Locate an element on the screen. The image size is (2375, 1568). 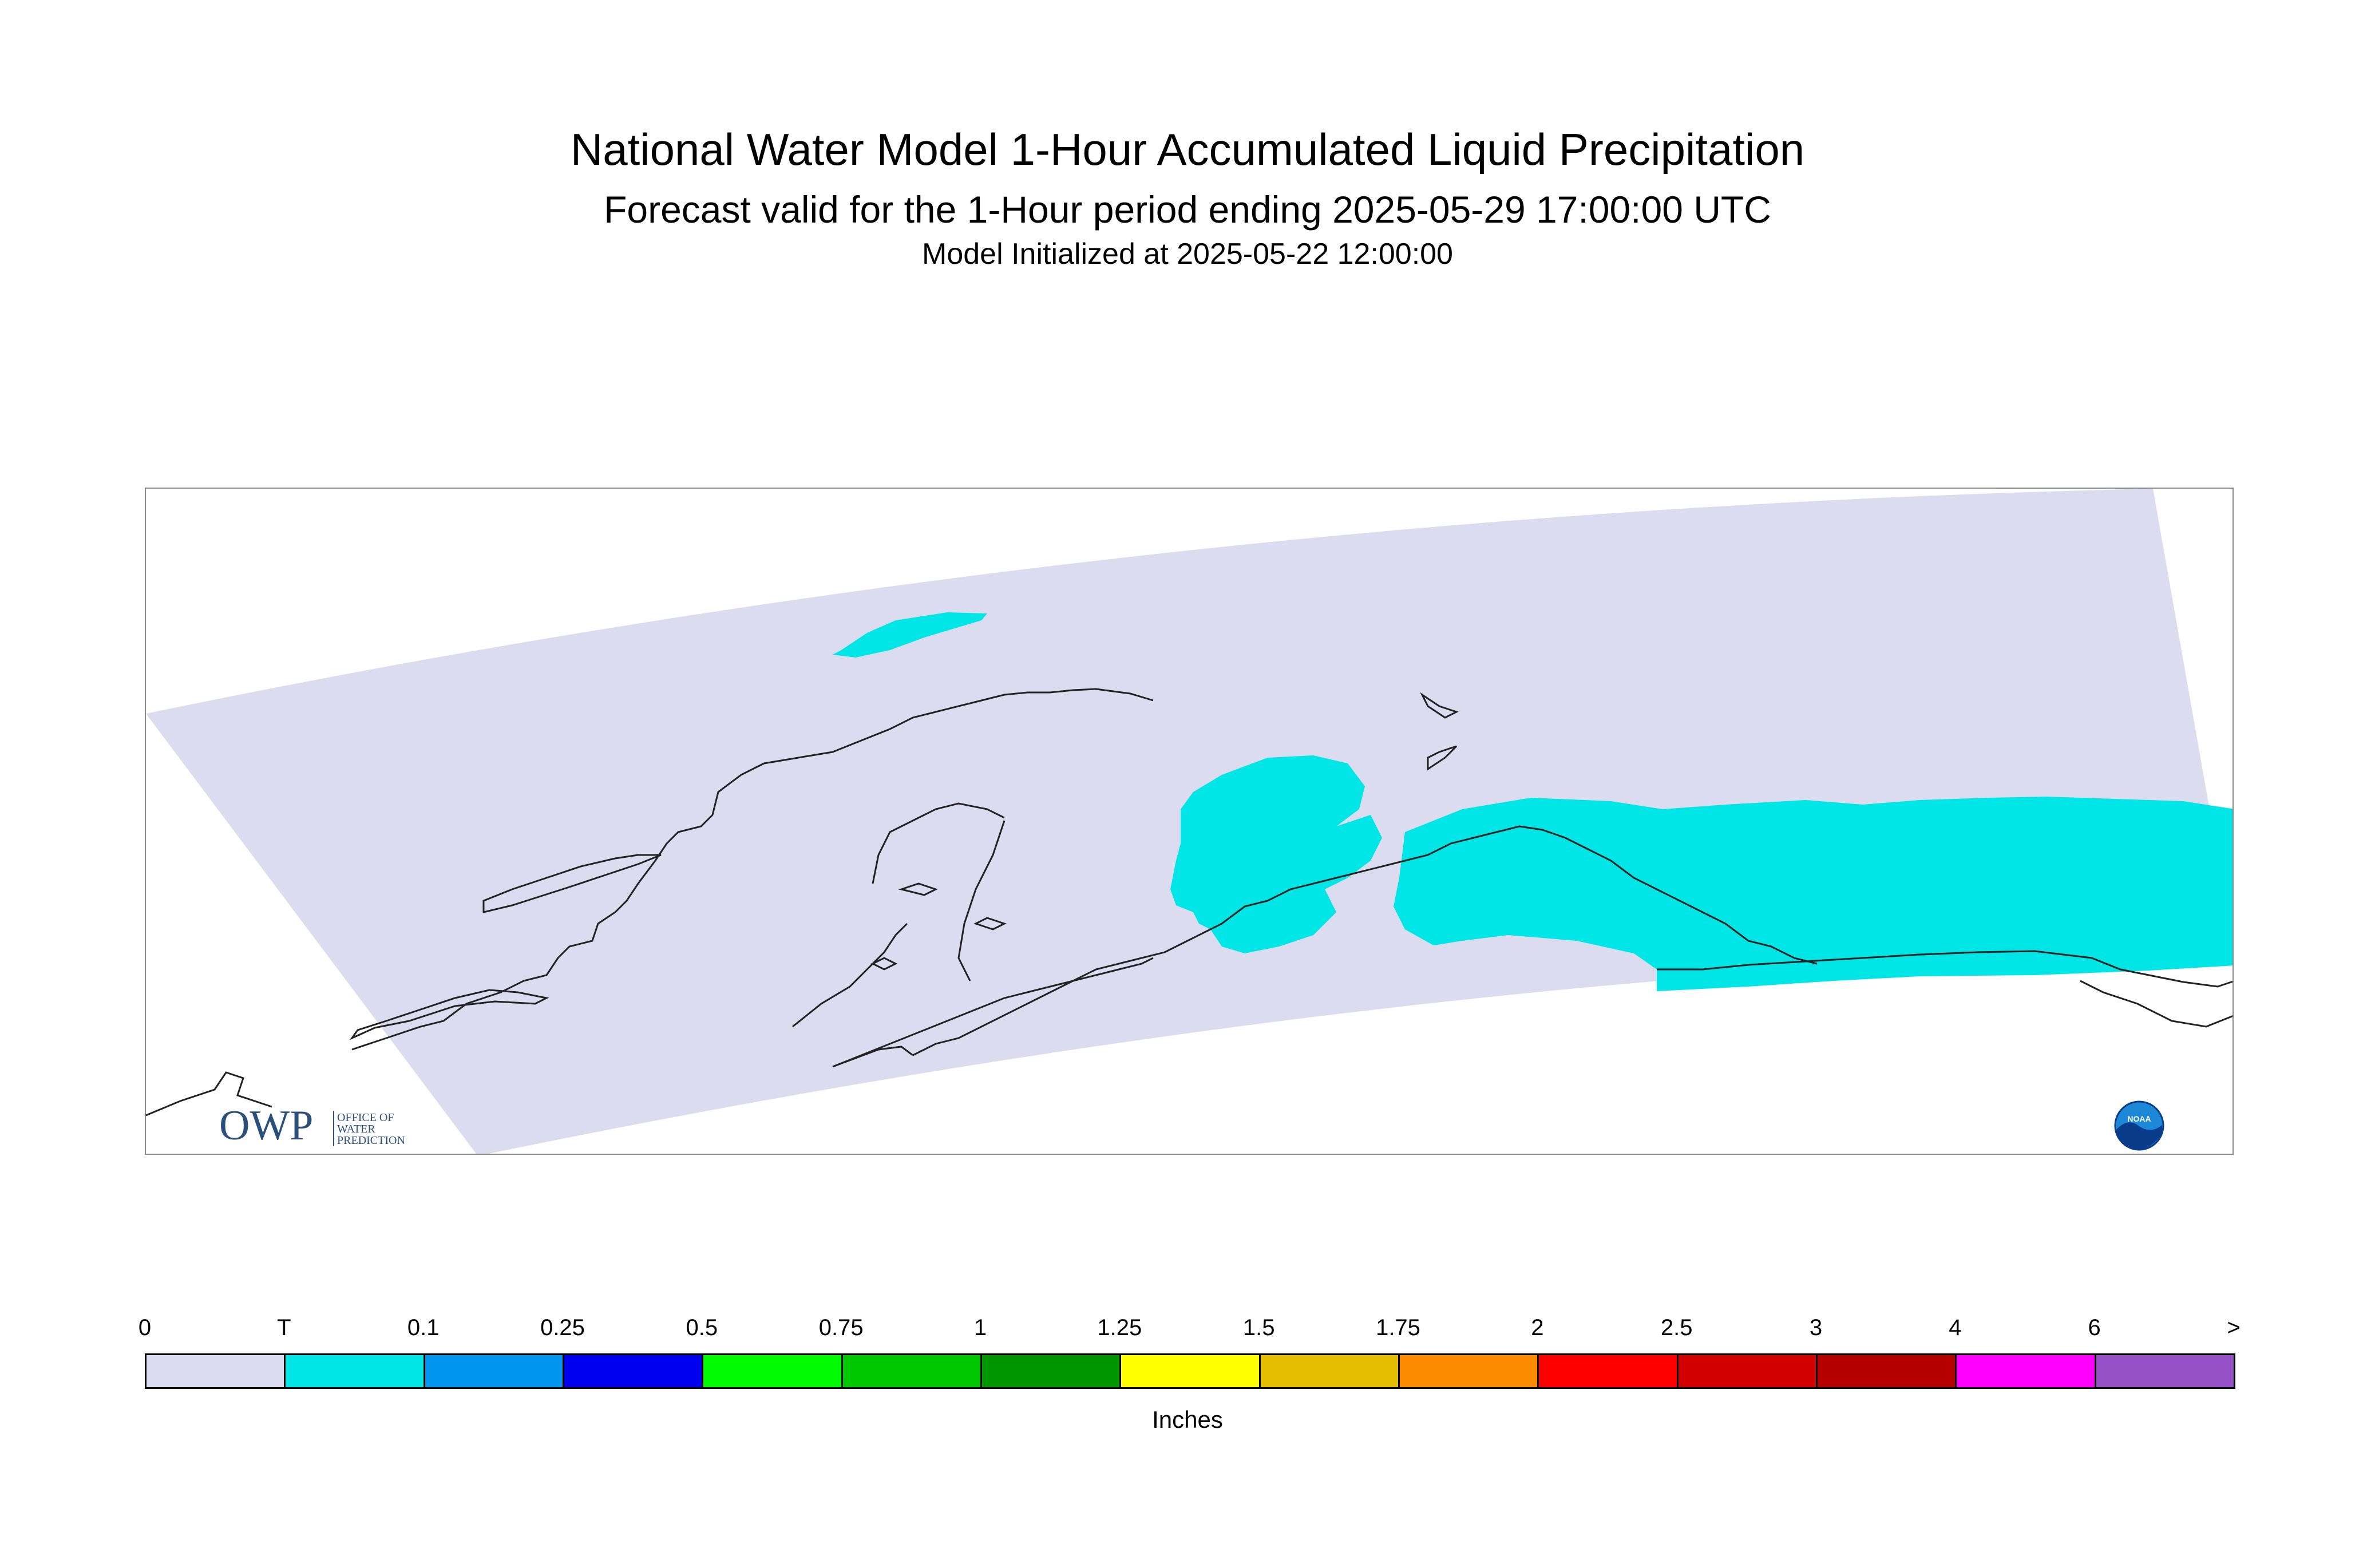
precip-area-east is located at coordinates (1813, 894).